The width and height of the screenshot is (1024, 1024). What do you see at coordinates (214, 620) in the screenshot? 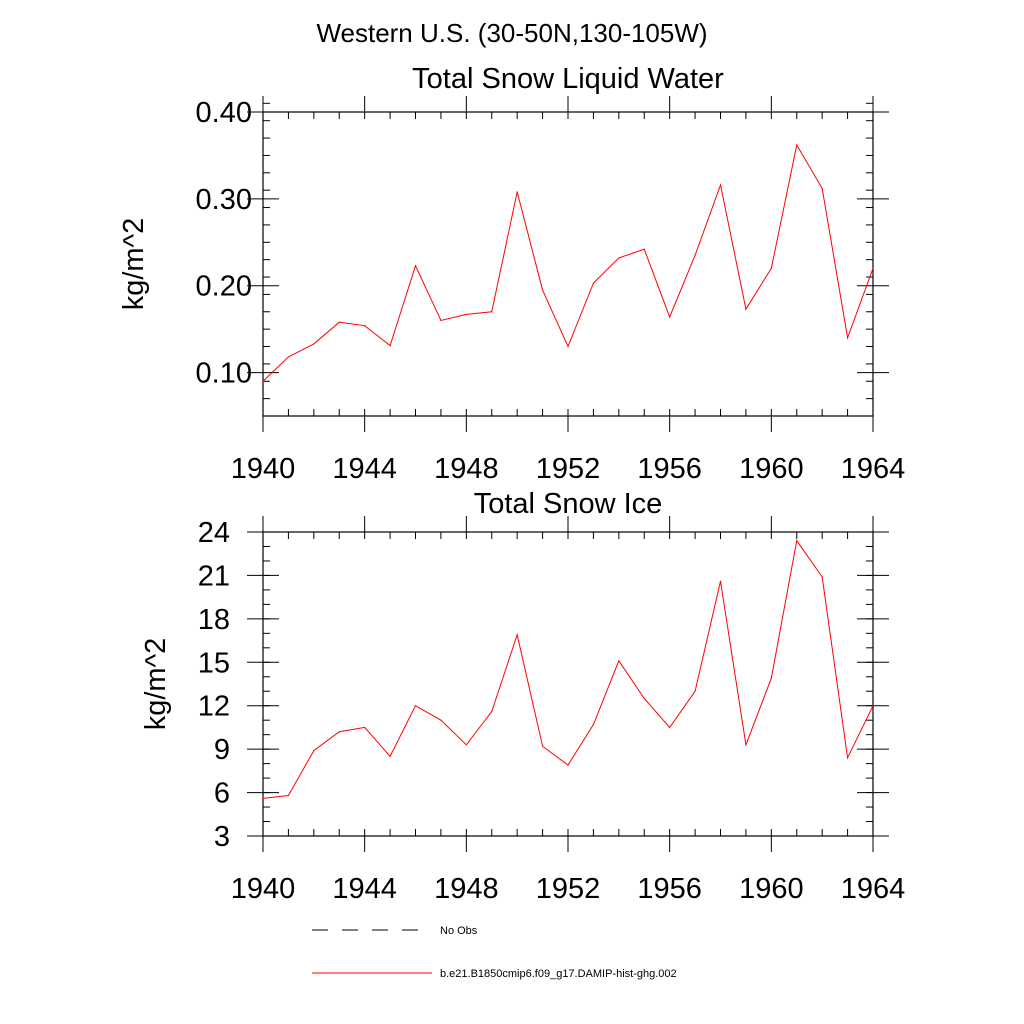
I see `y-tick-label: 18` at bounding box center [214, 620].